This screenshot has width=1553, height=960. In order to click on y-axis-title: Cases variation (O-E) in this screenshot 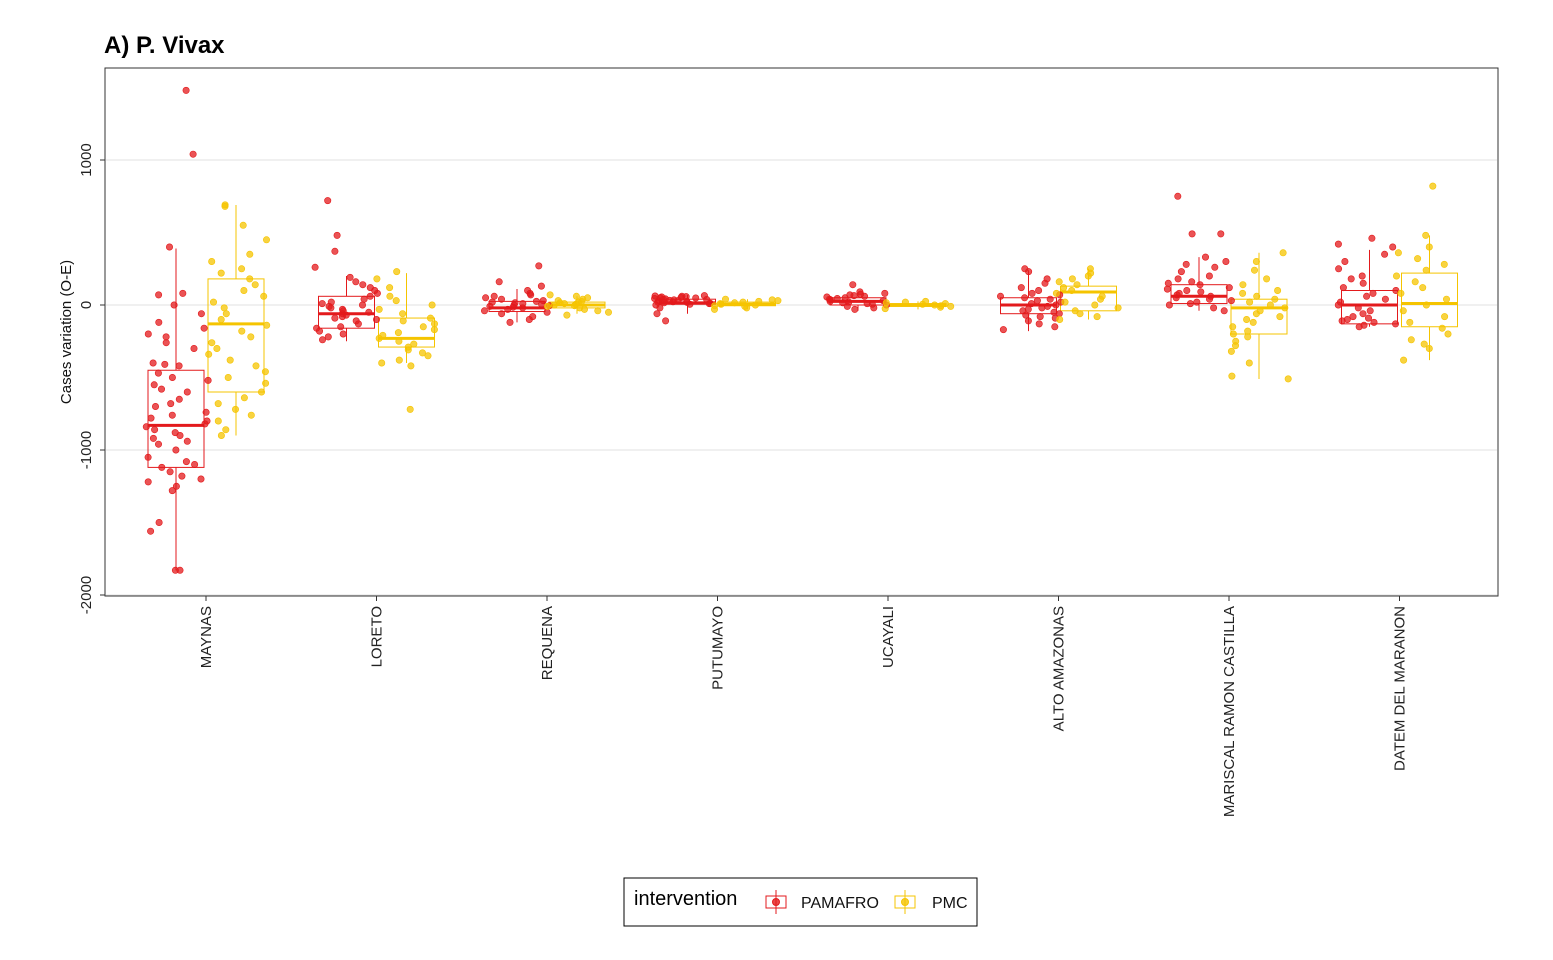, I will do `click(66, 332)`.